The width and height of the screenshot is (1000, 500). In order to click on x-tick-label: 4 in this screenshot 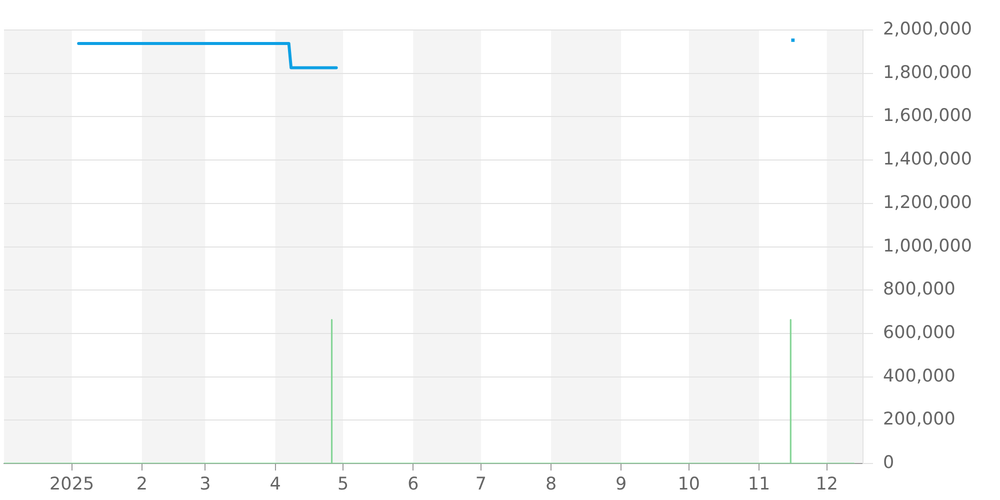, I will do `click(275, 484)`.